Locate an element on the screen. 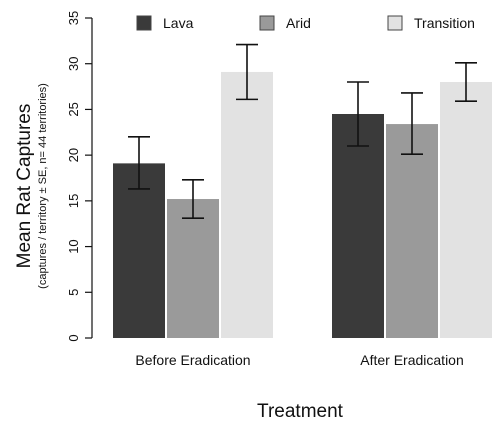 Image resolution: width=499 pixels, height=425 pixels. legend-swatch-lava is located at coordinates (144, 23).